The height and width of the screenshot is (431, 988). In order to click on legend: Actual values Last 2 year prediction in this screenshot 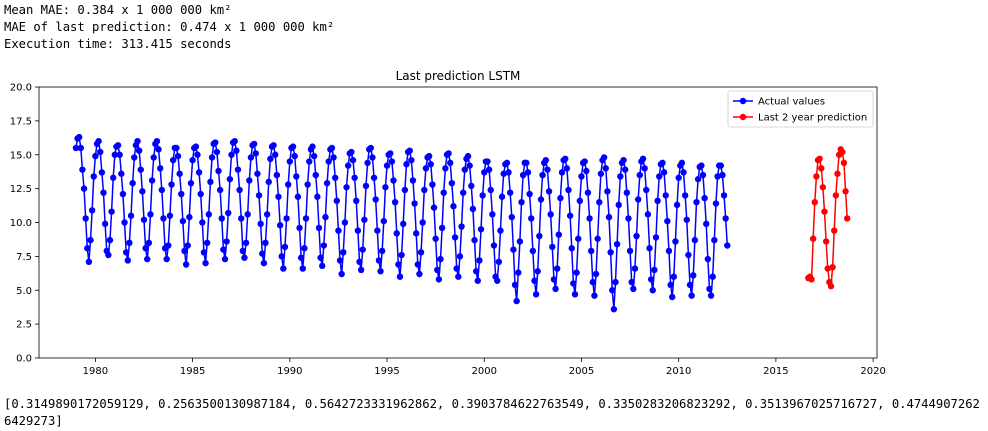, I will do `click(800, 109)`.